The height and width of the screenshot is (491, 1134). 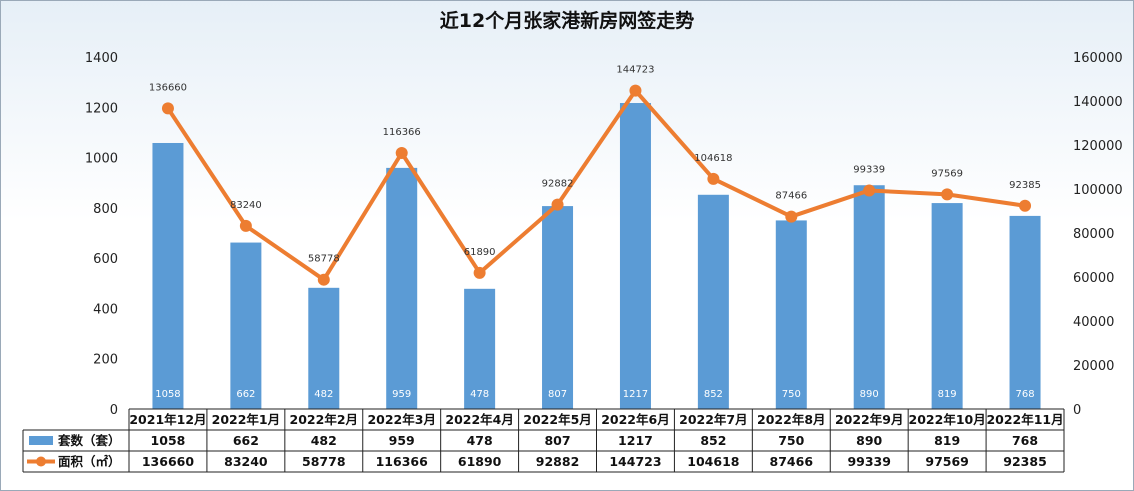 What do you see at coordinates (101, 108) in the screenshot?
I see `y-left-tick-label: 1200` at bounding box center [101, 108].